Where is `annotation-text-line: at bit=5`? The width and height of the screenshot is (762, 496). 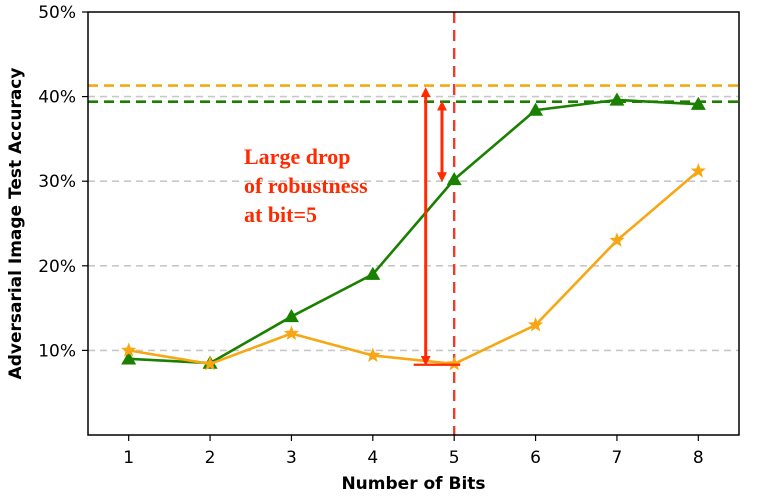 annotation-text-line: at bit=5 is located at coordinates (280, 214).